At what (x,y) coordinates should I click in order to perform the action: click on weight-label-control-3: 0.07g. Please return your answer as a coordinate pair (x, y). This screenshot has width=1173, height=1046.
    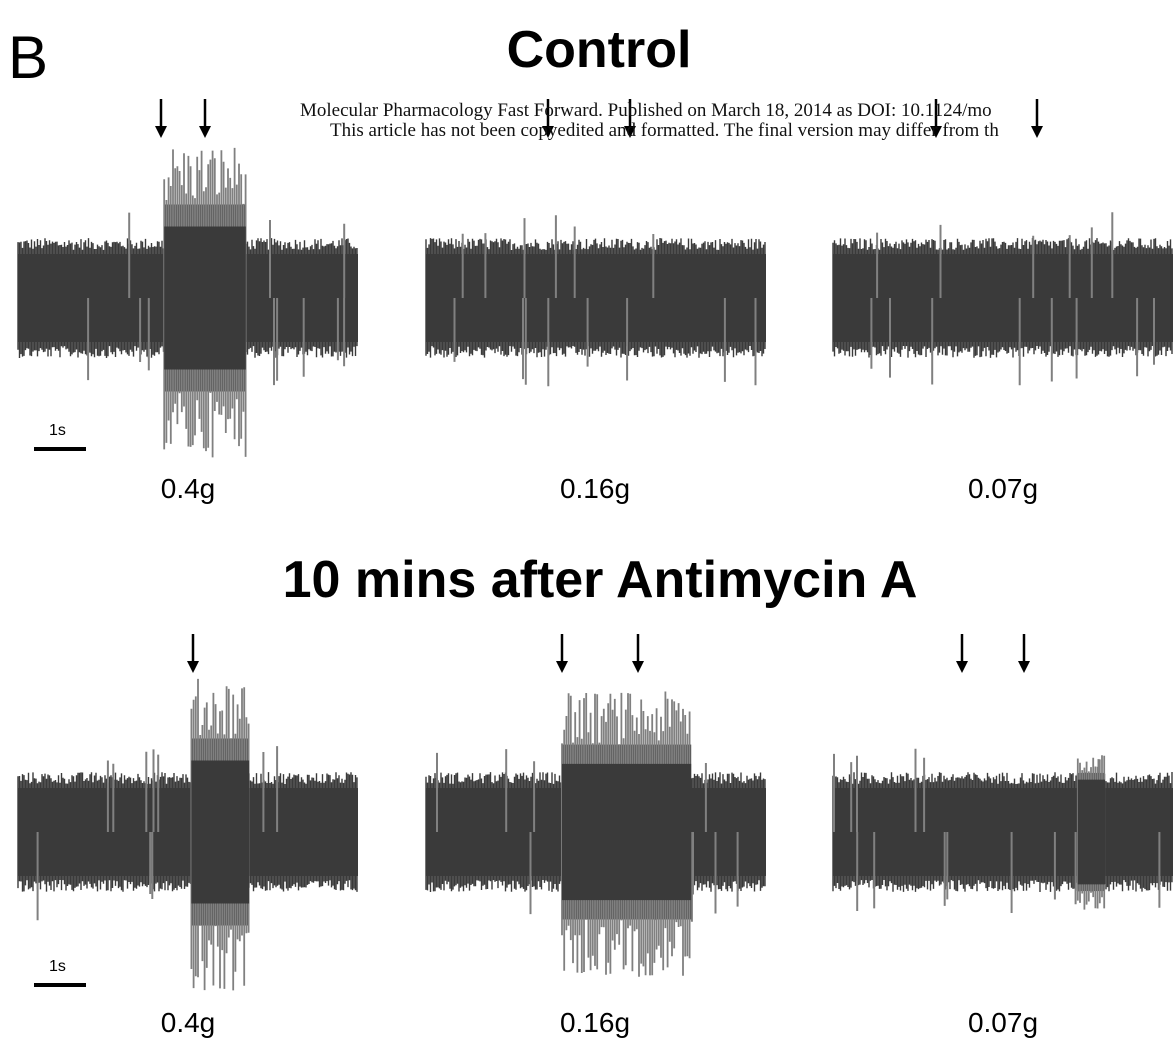
    Looking at the image, I should click on (1003, 488).